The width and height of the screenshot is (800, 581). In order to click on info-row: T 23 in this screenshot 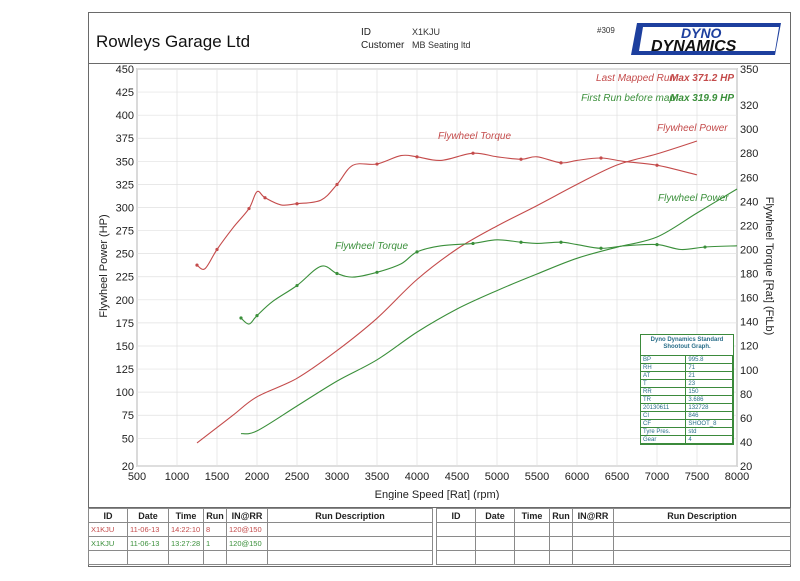, I will do `click(687, 383)`.